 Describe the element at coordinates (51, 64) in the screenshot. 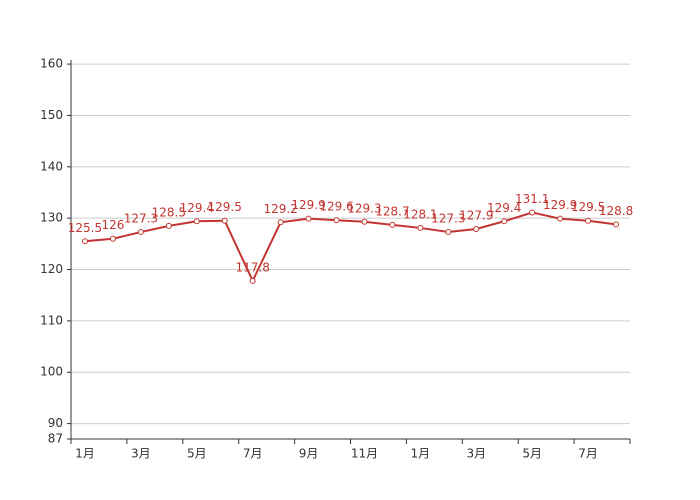

I see `y-tick-label: 160` at that location.